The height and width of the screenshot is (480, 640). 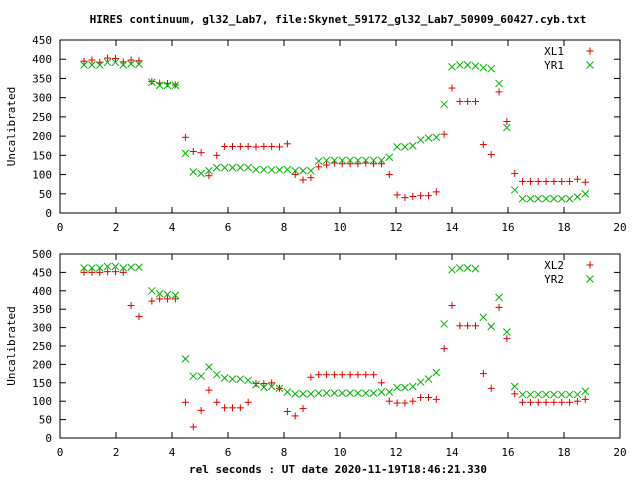 I want to click on y-tick-label: 0, so click(x=48, y=213).